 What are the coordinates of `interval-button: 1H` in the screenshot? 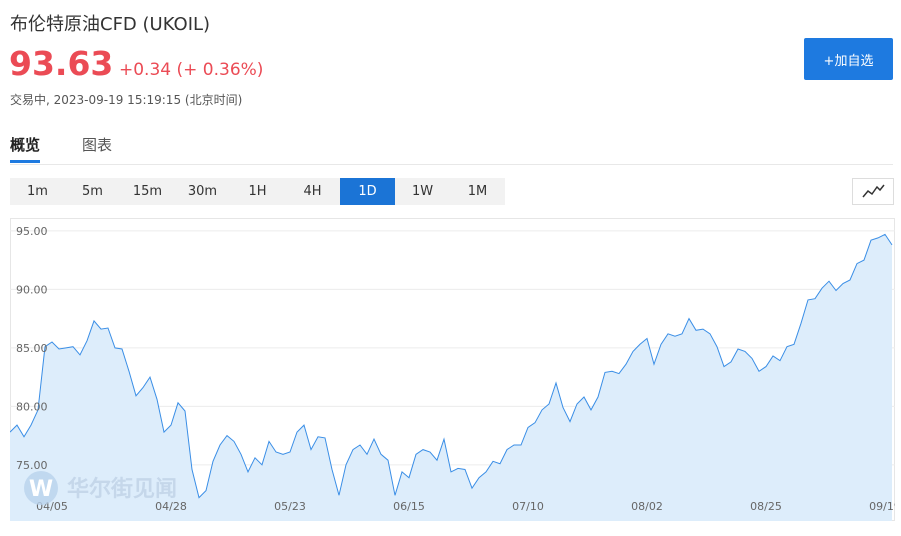 It's located at (257, 191).